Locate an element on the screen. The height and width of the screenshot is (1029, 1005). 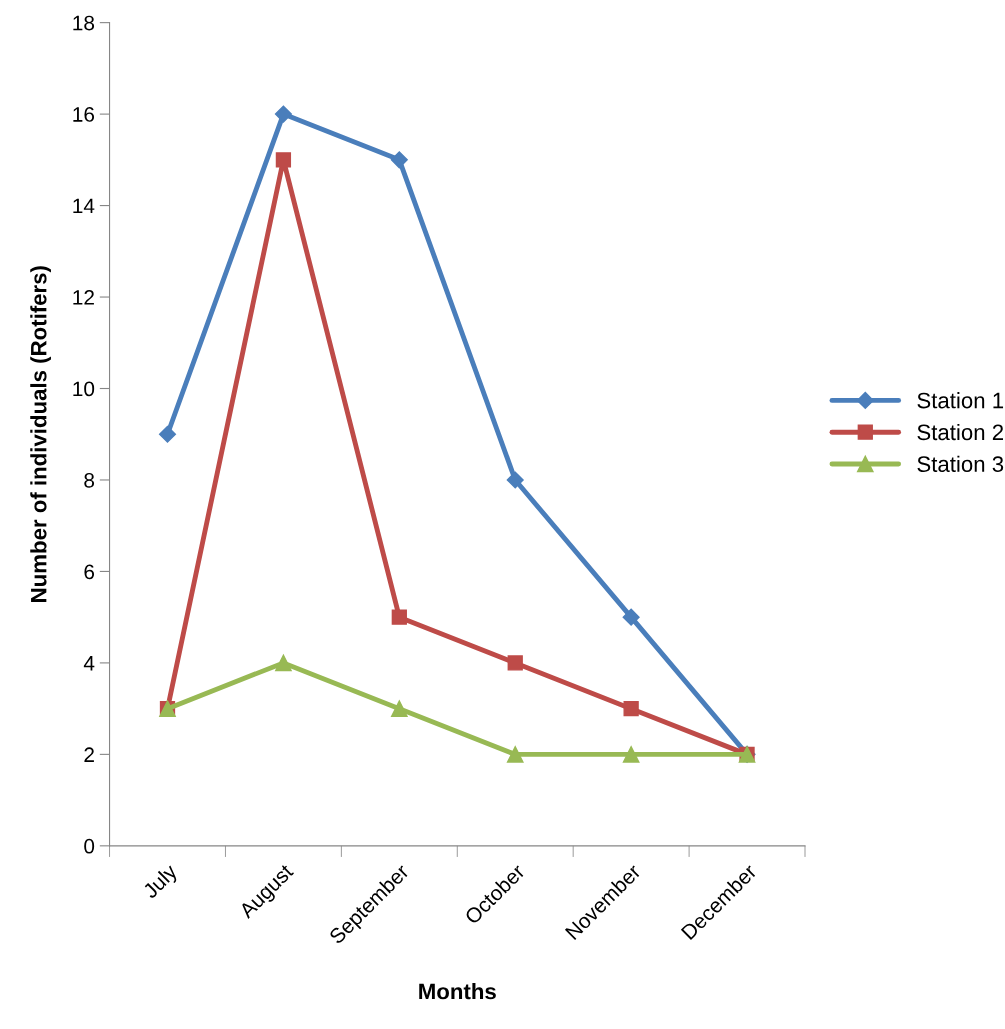
y-tick-label: 14 is located at coordinates (84, 206).